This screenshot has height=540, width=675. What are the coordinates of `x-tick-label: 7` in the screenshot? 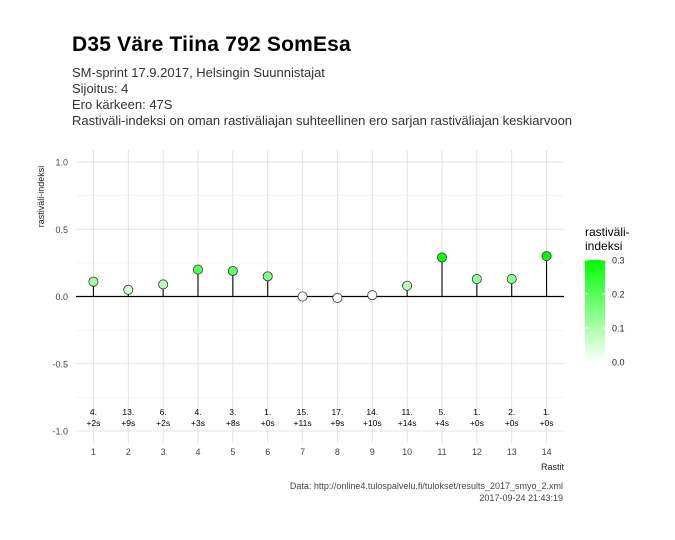 It's located at (302, 452).